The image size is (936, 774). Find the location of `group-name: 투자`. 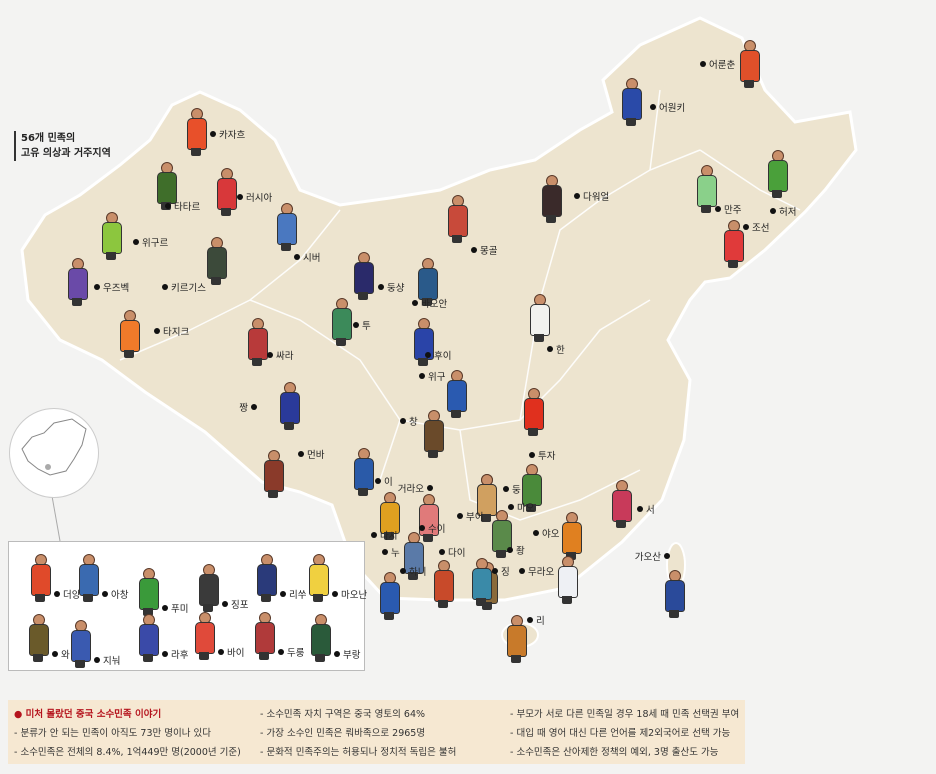

group-name: 투자 is located at coordinates (547, 456).